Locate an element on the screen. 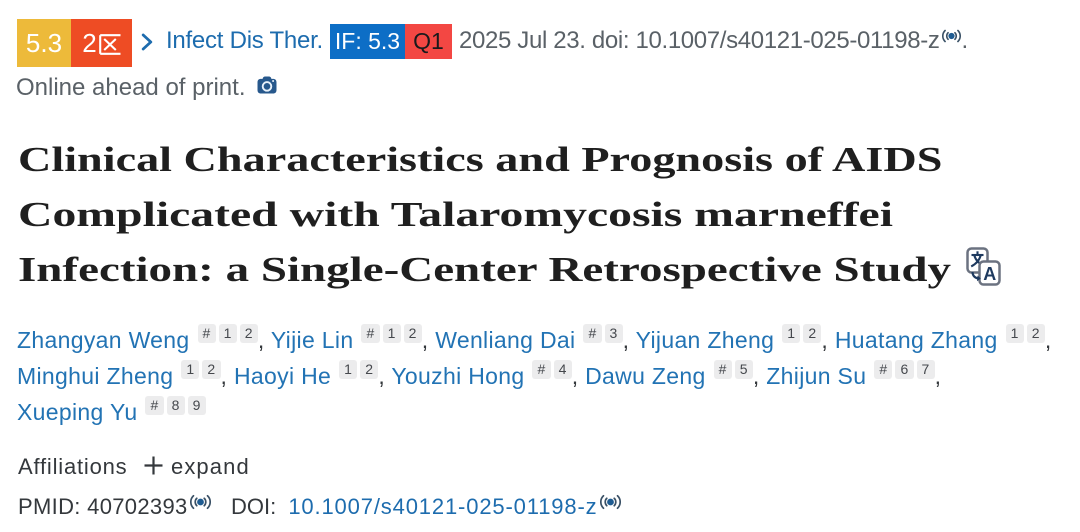 This screenshot has height=532, width=1080. svg-text: A is located at coordinates (989, 274).